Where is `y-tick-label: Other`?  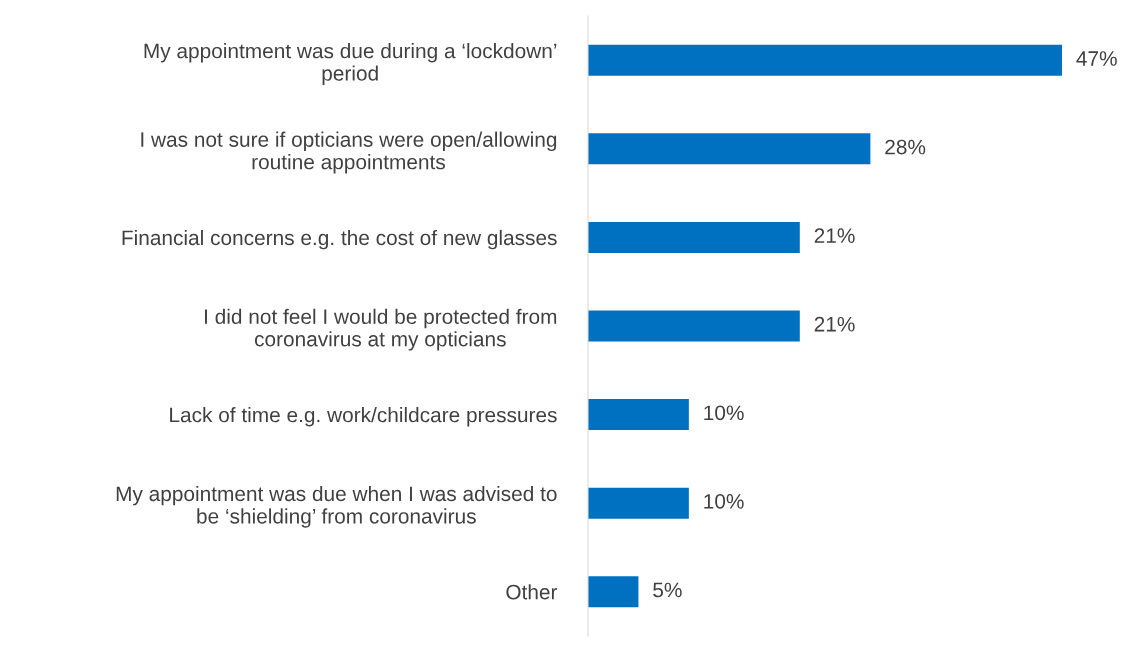 y-tick-label: Other is located at coordinates (532, 592).